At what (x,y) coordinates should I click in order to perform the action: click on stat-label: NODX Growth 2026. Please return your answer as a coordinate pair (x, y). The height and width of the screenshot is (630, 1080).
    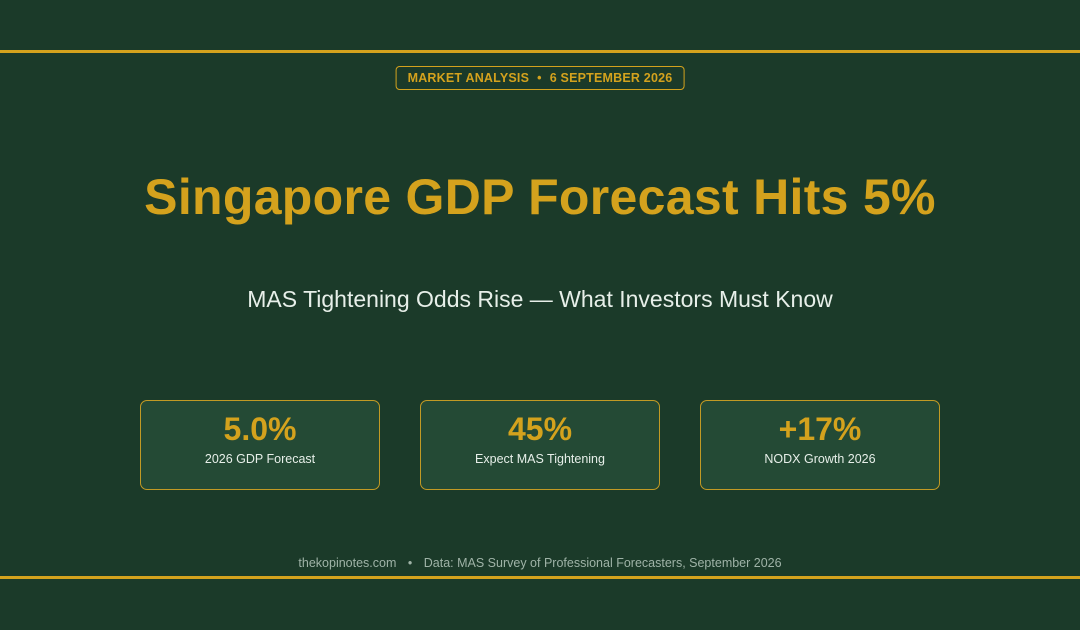
    Looking at the image, I should click on (820, 459).